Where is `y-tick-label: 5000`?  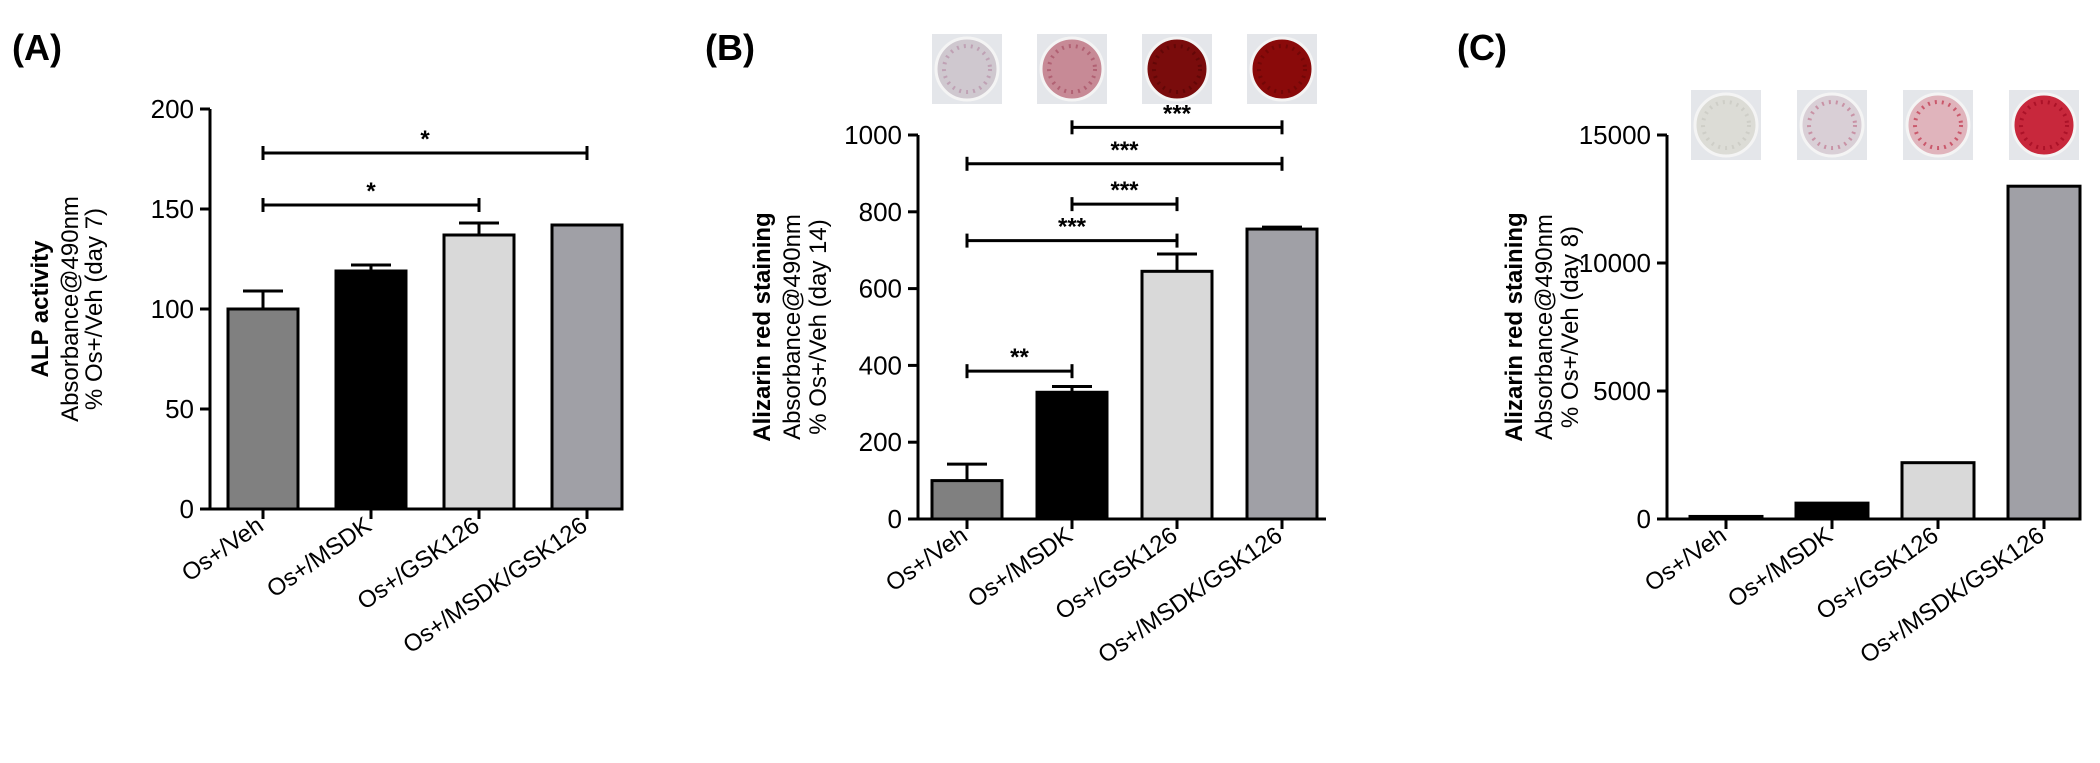 y-tick-label: 5000 is located at coordinates (1622, 391).